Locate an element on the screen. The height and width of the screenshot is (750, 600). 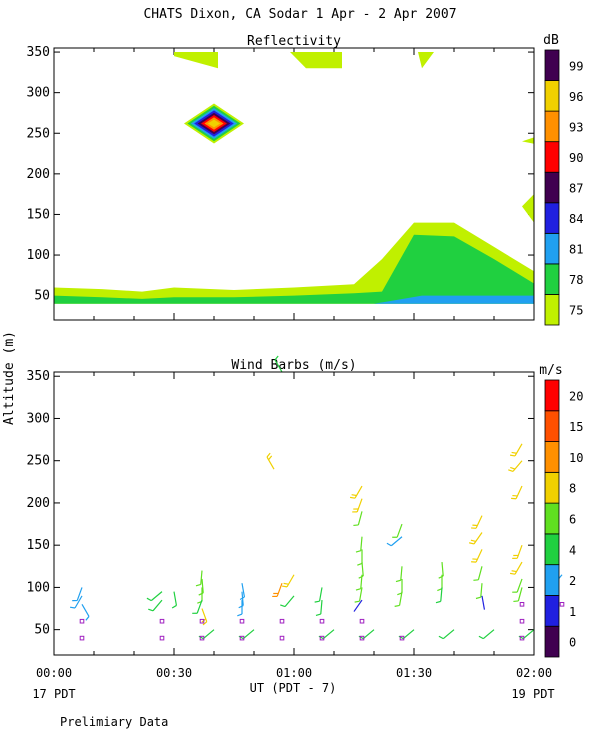
colorbar-label: 15 is located at coordinates (576, 427).